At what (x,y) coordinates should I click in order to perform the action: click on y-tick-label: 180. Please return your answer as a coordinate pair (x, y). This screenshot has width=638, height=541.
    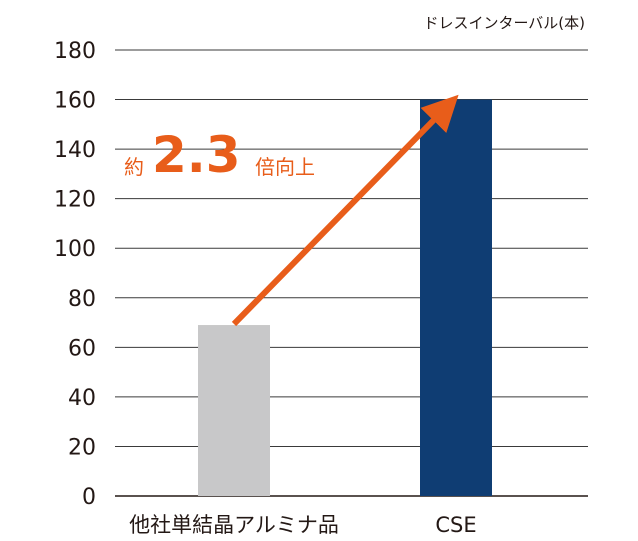
    Looking at the image, I should click on (75, 51).